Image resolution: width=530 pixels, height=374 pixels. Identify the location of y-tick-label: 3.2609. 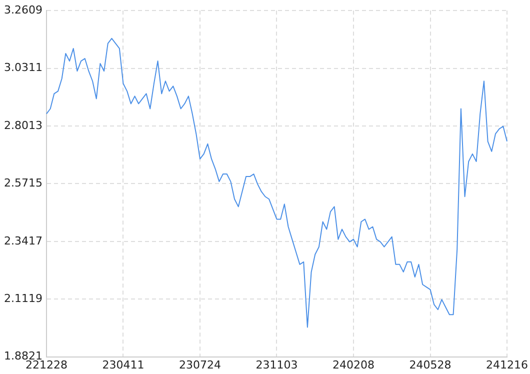
(23, 9).